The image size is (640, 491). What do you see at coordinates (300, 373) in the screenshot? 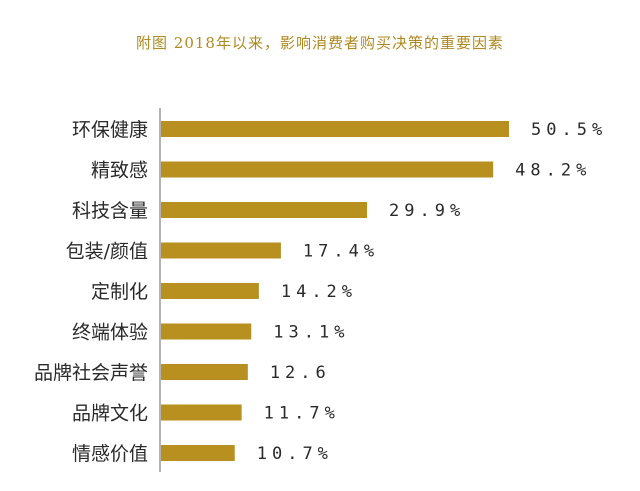
I see `value-label: 12.6` at bounding box center [300, 373].